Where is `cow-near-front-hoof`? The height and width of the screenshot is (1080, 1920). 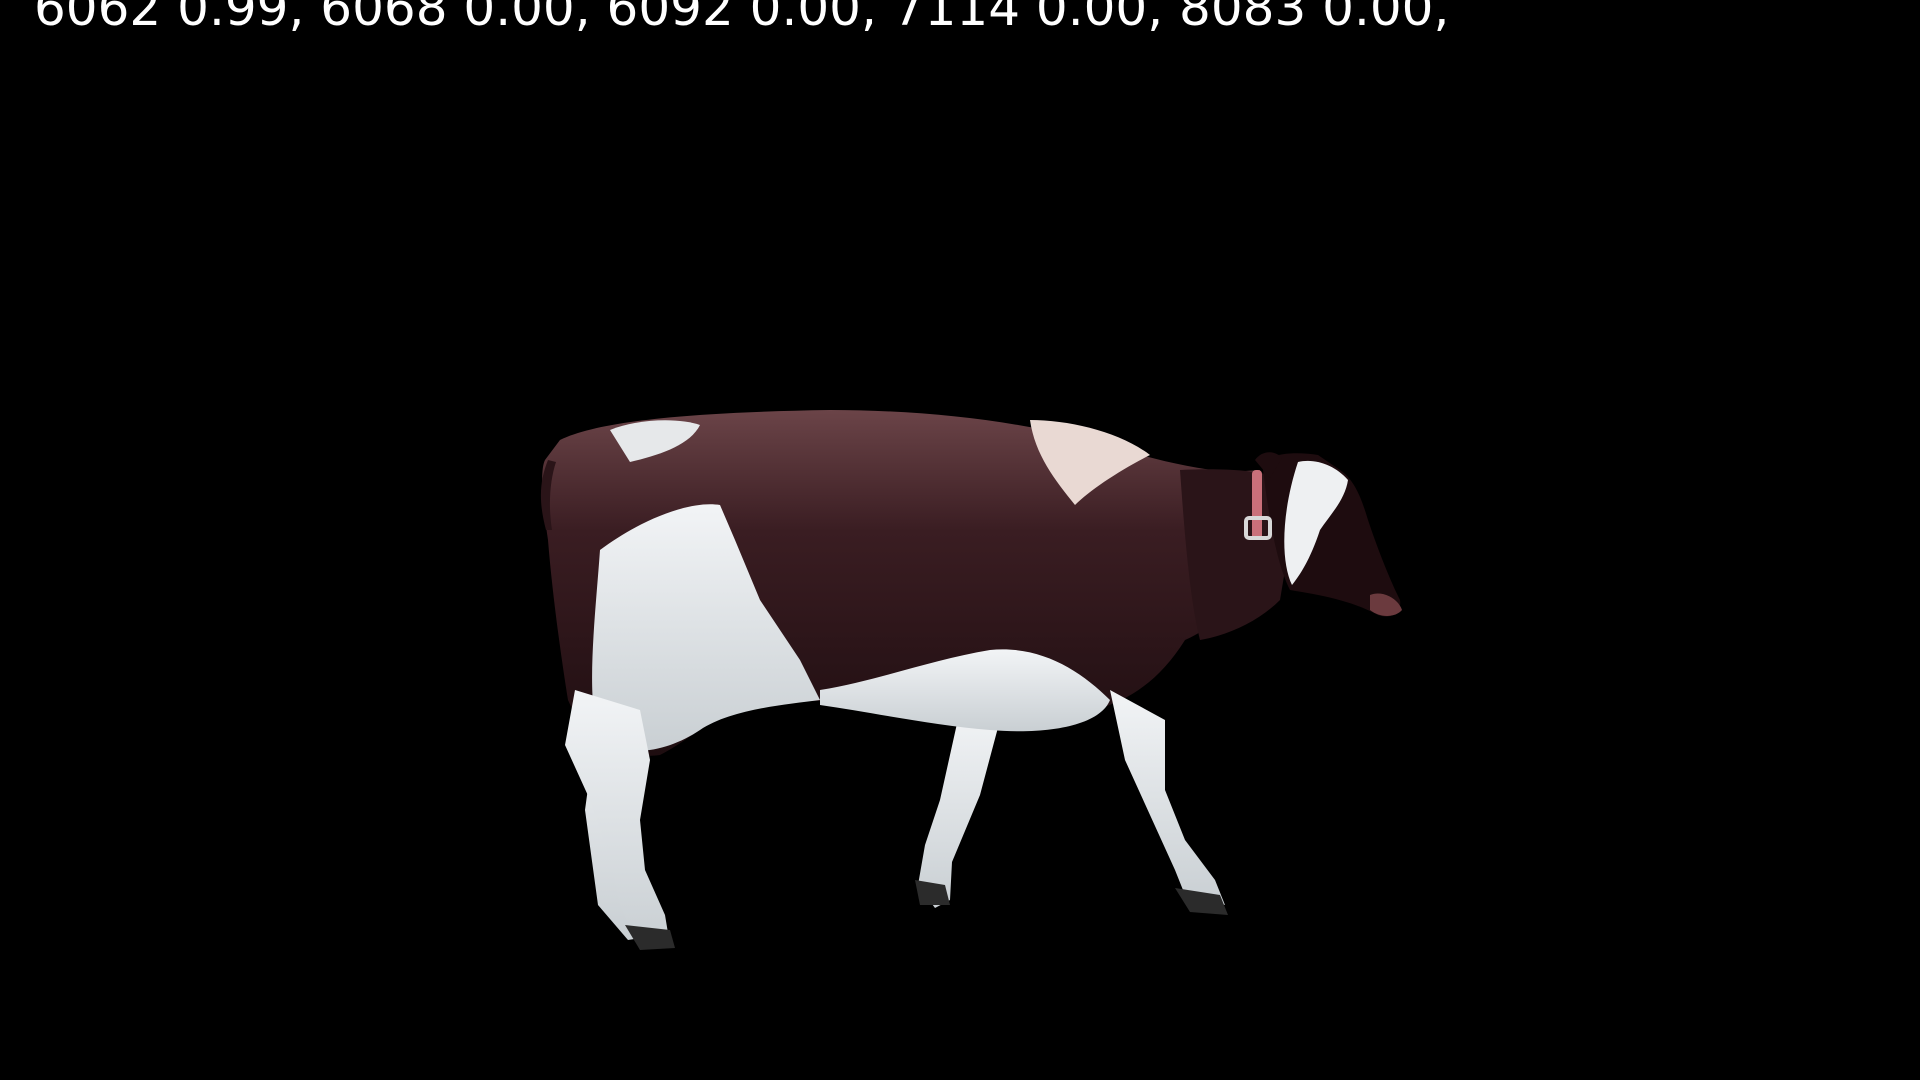 cow-near-front-hoof is located at coordinates (1201, 901).